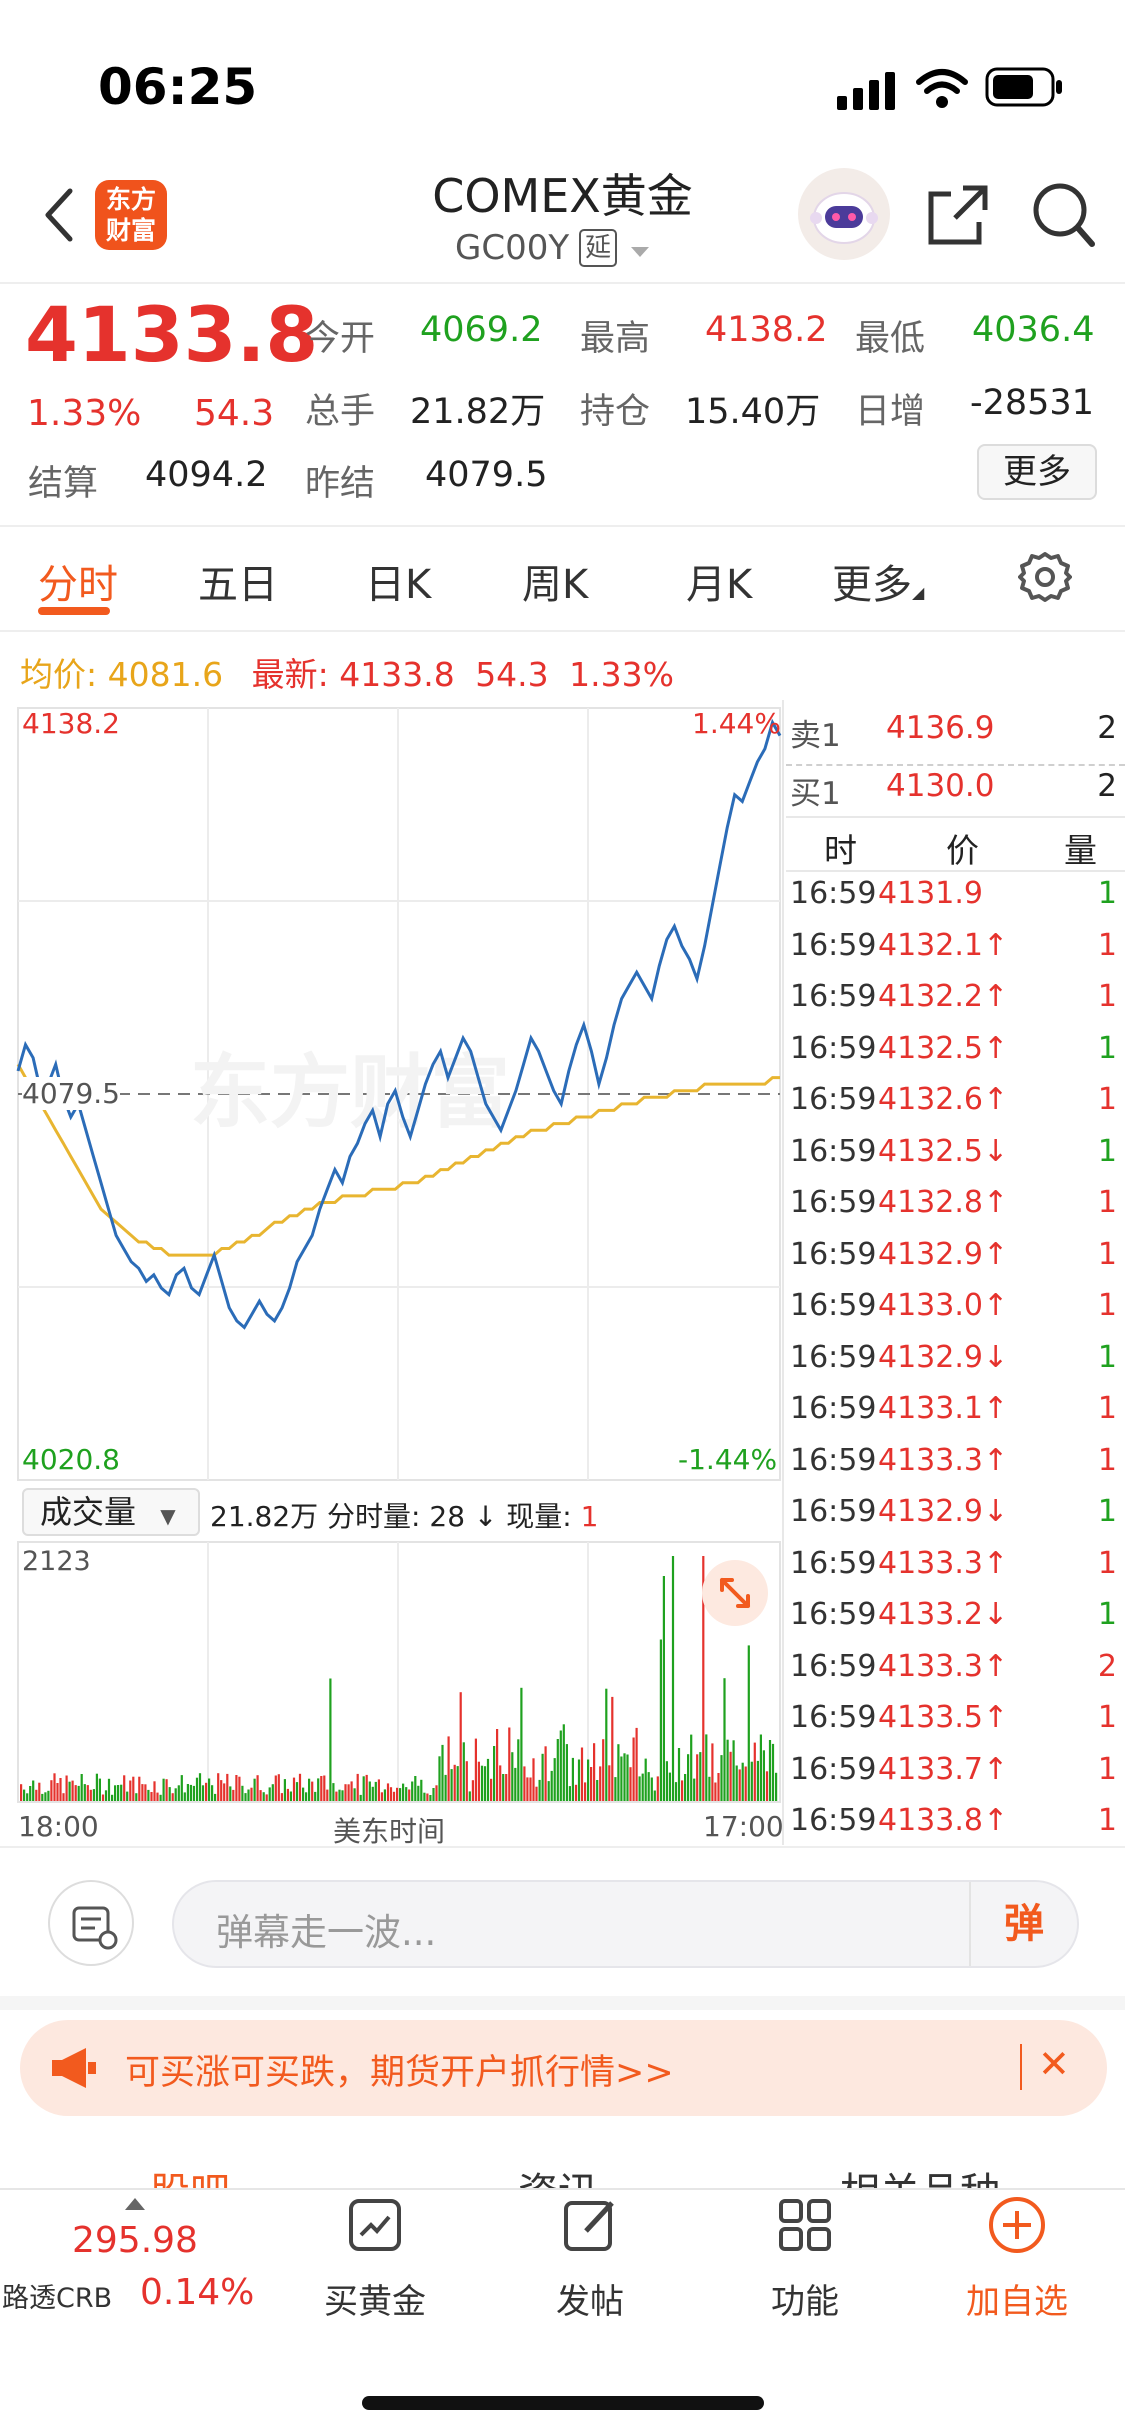 This screenshot has height=2436, width=1125. I want to click on tab-intraday: 分时, so click(78, 585).